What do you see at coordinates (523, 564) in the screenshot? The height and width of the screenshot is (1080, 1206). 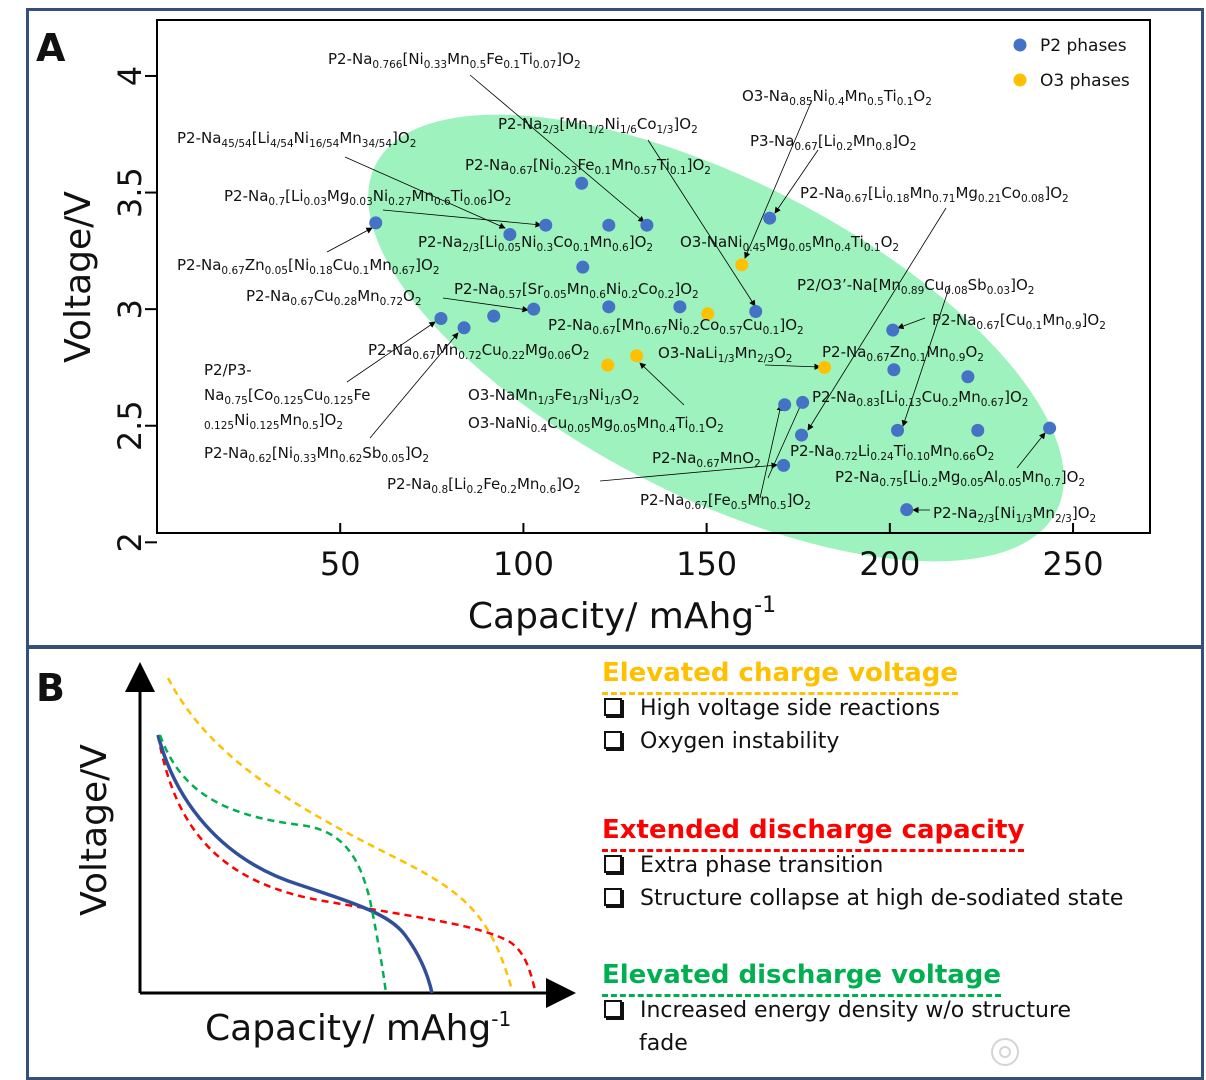 I see `x-tick-label: 100` at bounding box center [523, 564].